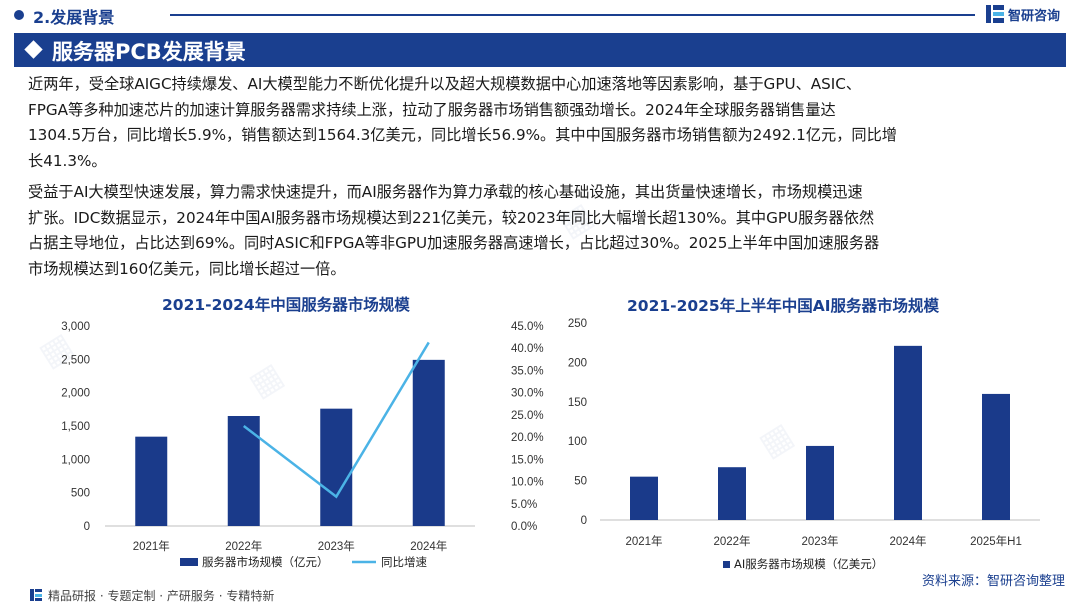 The image size is (1080, 605). What do you see at coordinates (404, 562) in the screenshot?
I see `legend-label: 同比增速` at bounding box center [404, 562].